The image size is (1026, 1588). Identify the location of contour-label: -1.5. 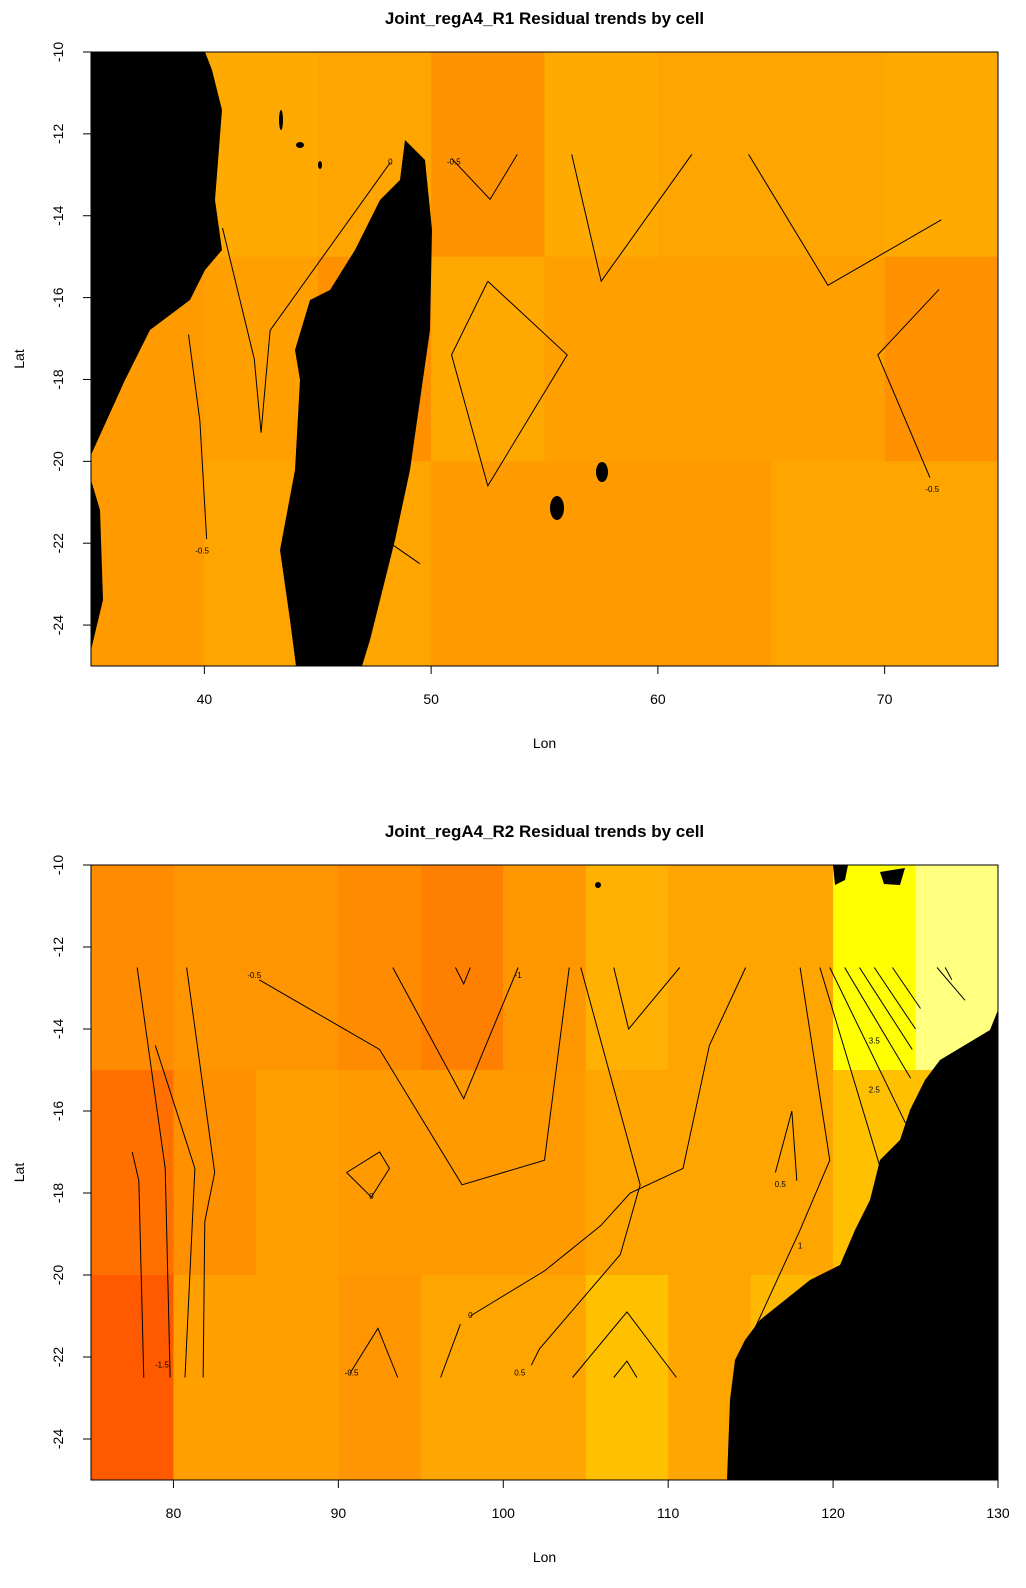
(162, 1364).